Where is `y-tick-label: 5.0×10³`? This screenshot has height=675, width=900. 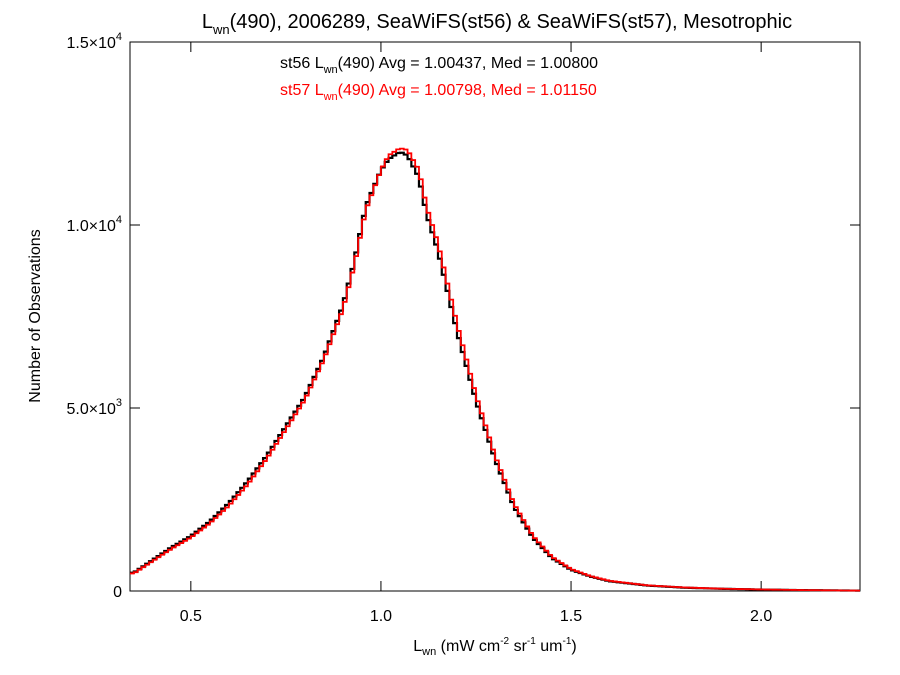
y-tick-label: 5.0×10³ is located at coordinates (94, 407).